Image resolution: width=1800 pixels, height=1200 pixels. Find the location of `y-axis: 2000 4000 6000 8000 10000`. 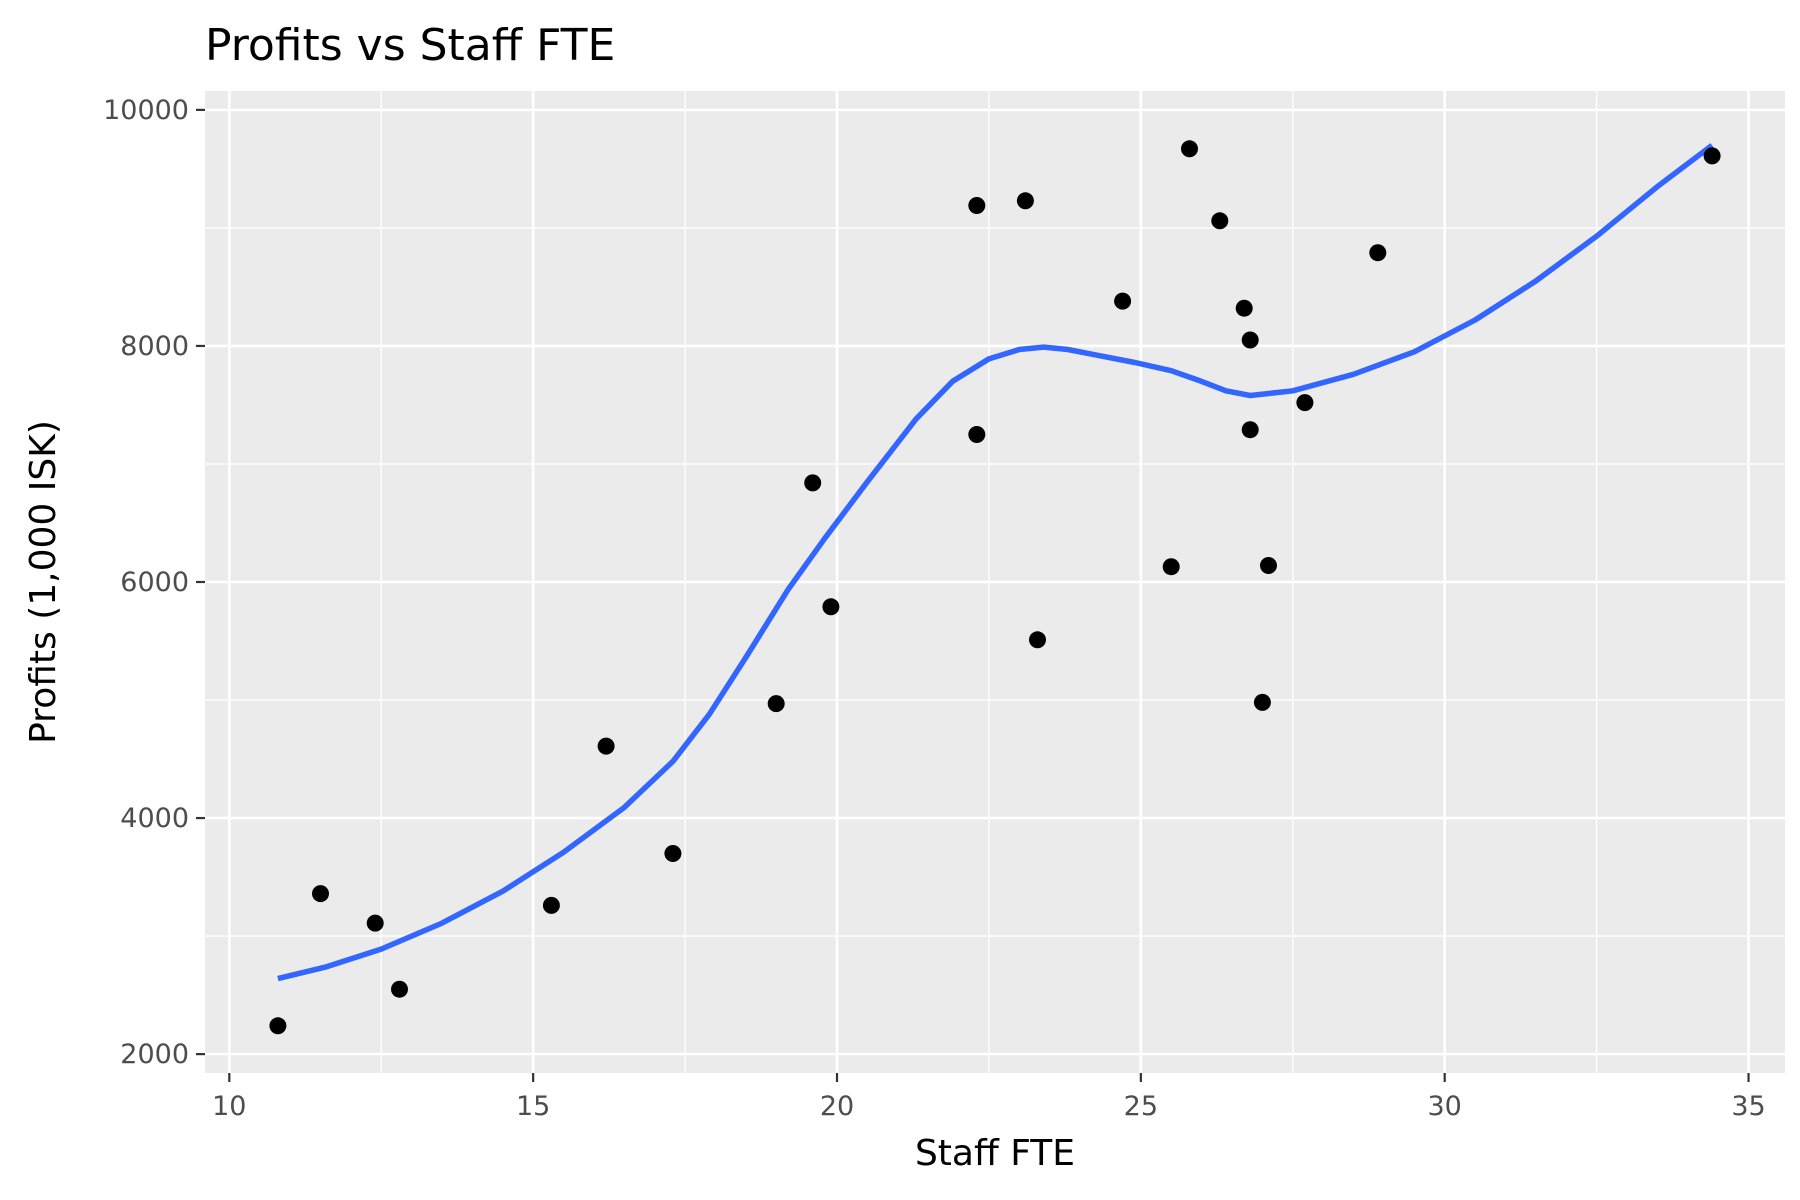

y-axis: 2000 4000 6000 8000 10000 is located at coordinates (154, 582).